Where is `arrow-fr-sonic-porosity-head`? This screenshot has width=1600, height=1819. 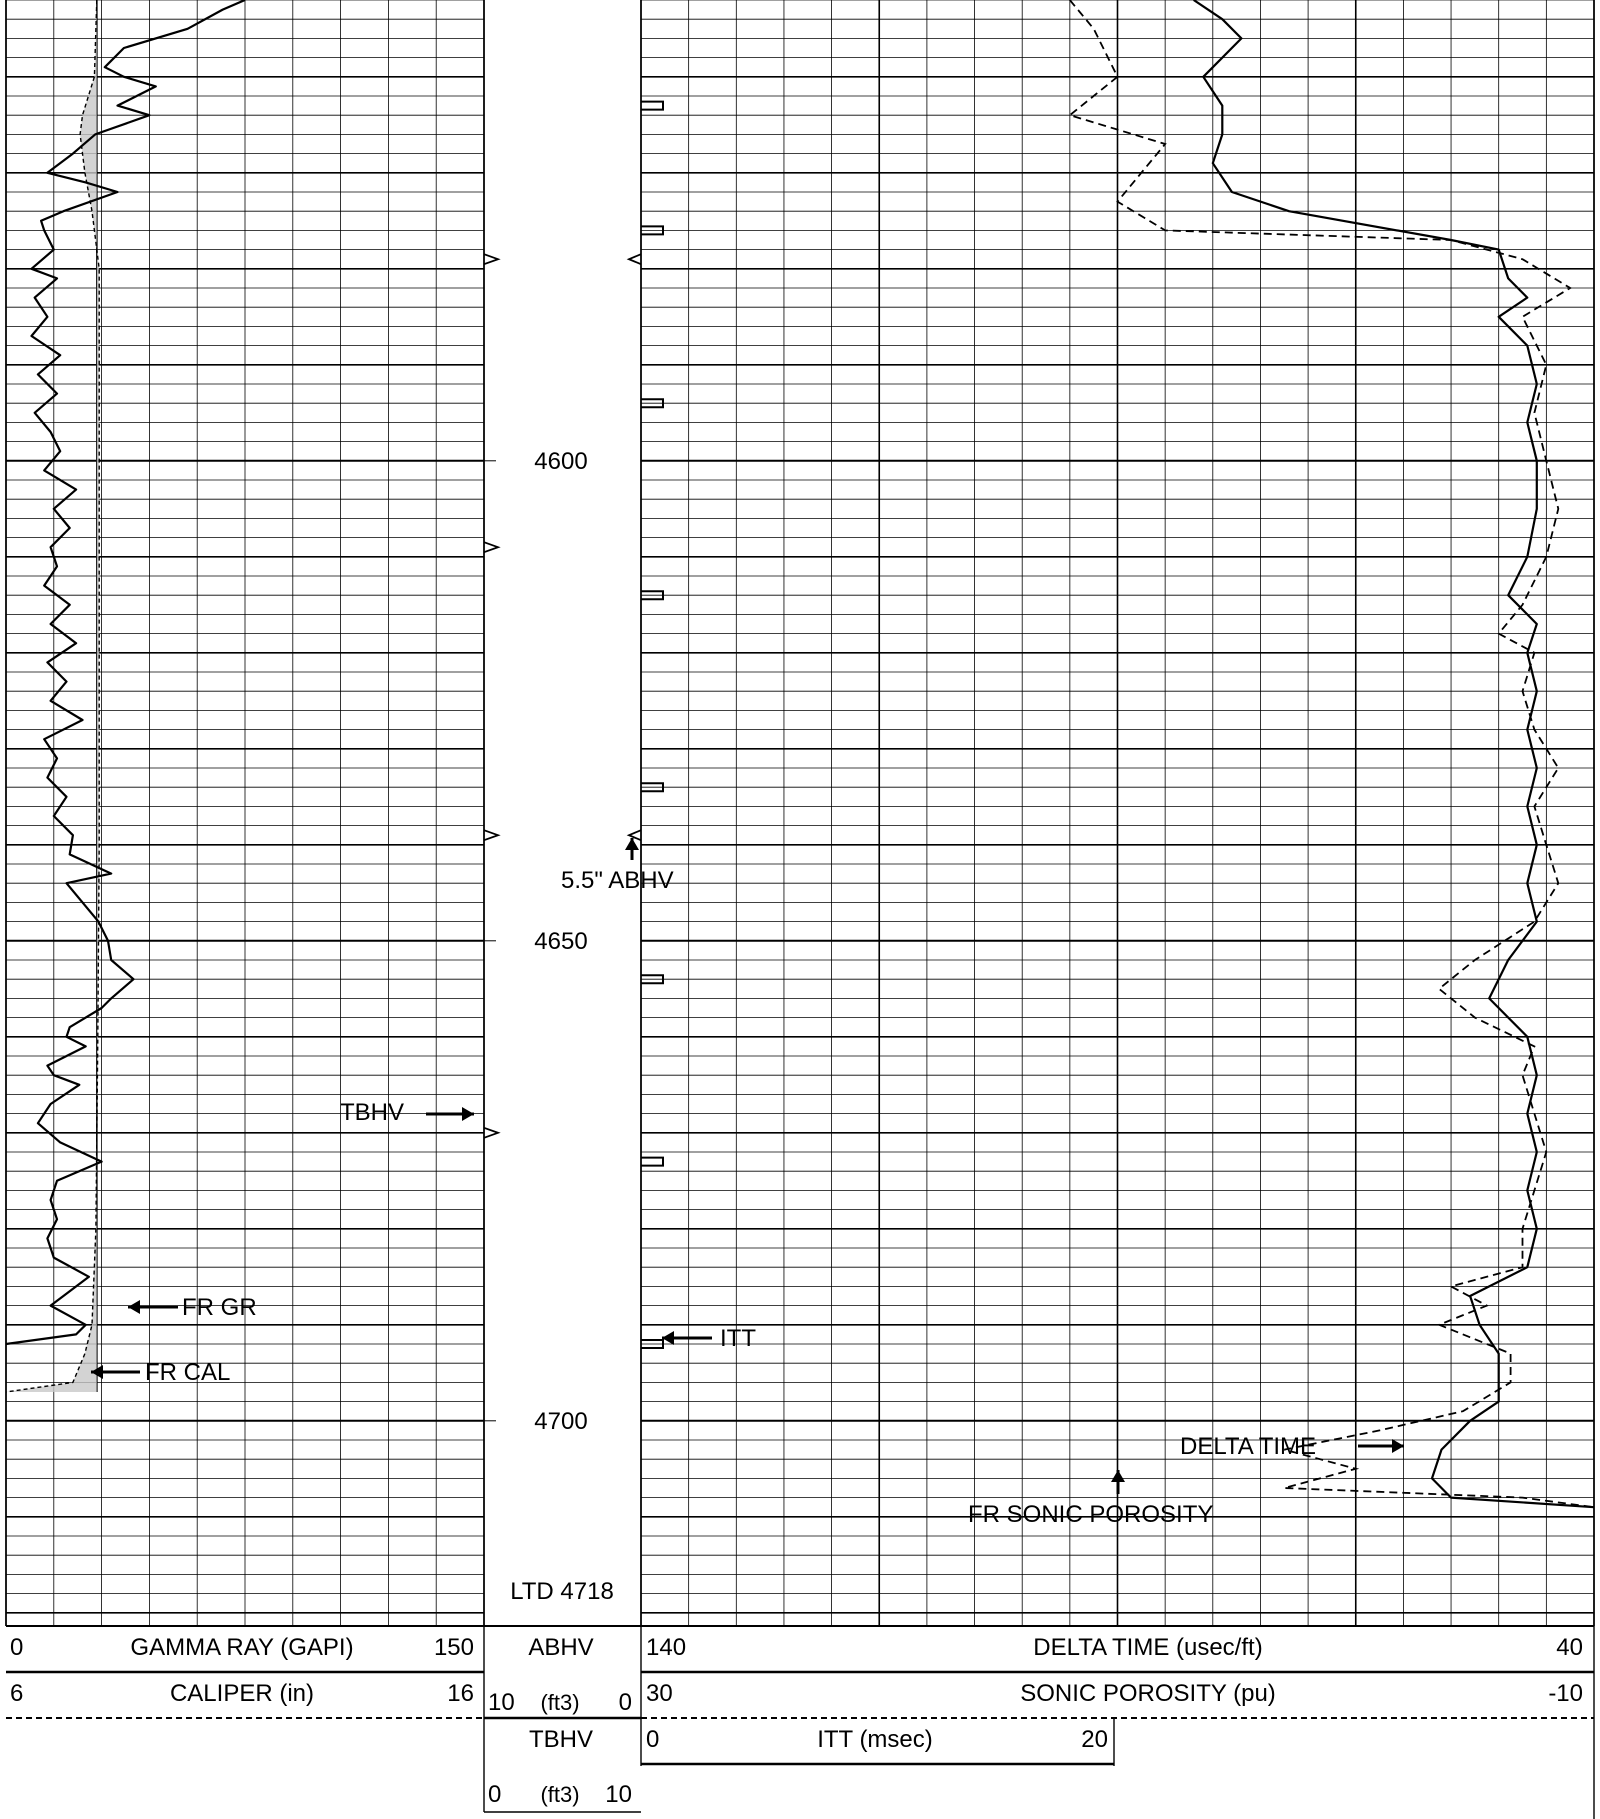
arrow-fr-sonic-porosity-head is located at coordinates (1118, 1476).